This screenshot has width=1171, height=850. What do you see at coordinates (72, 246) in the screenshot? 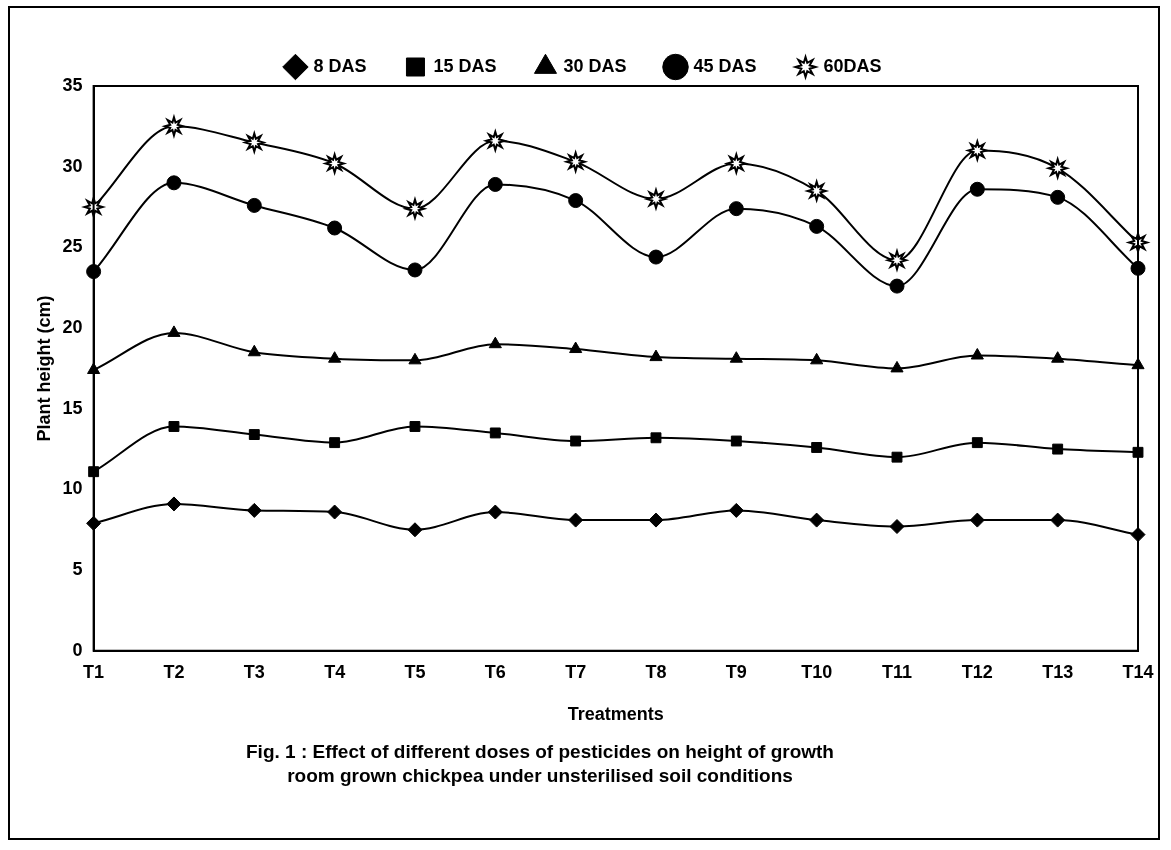
I see `y-tick-label: 25` at bounding box center [72, 246].